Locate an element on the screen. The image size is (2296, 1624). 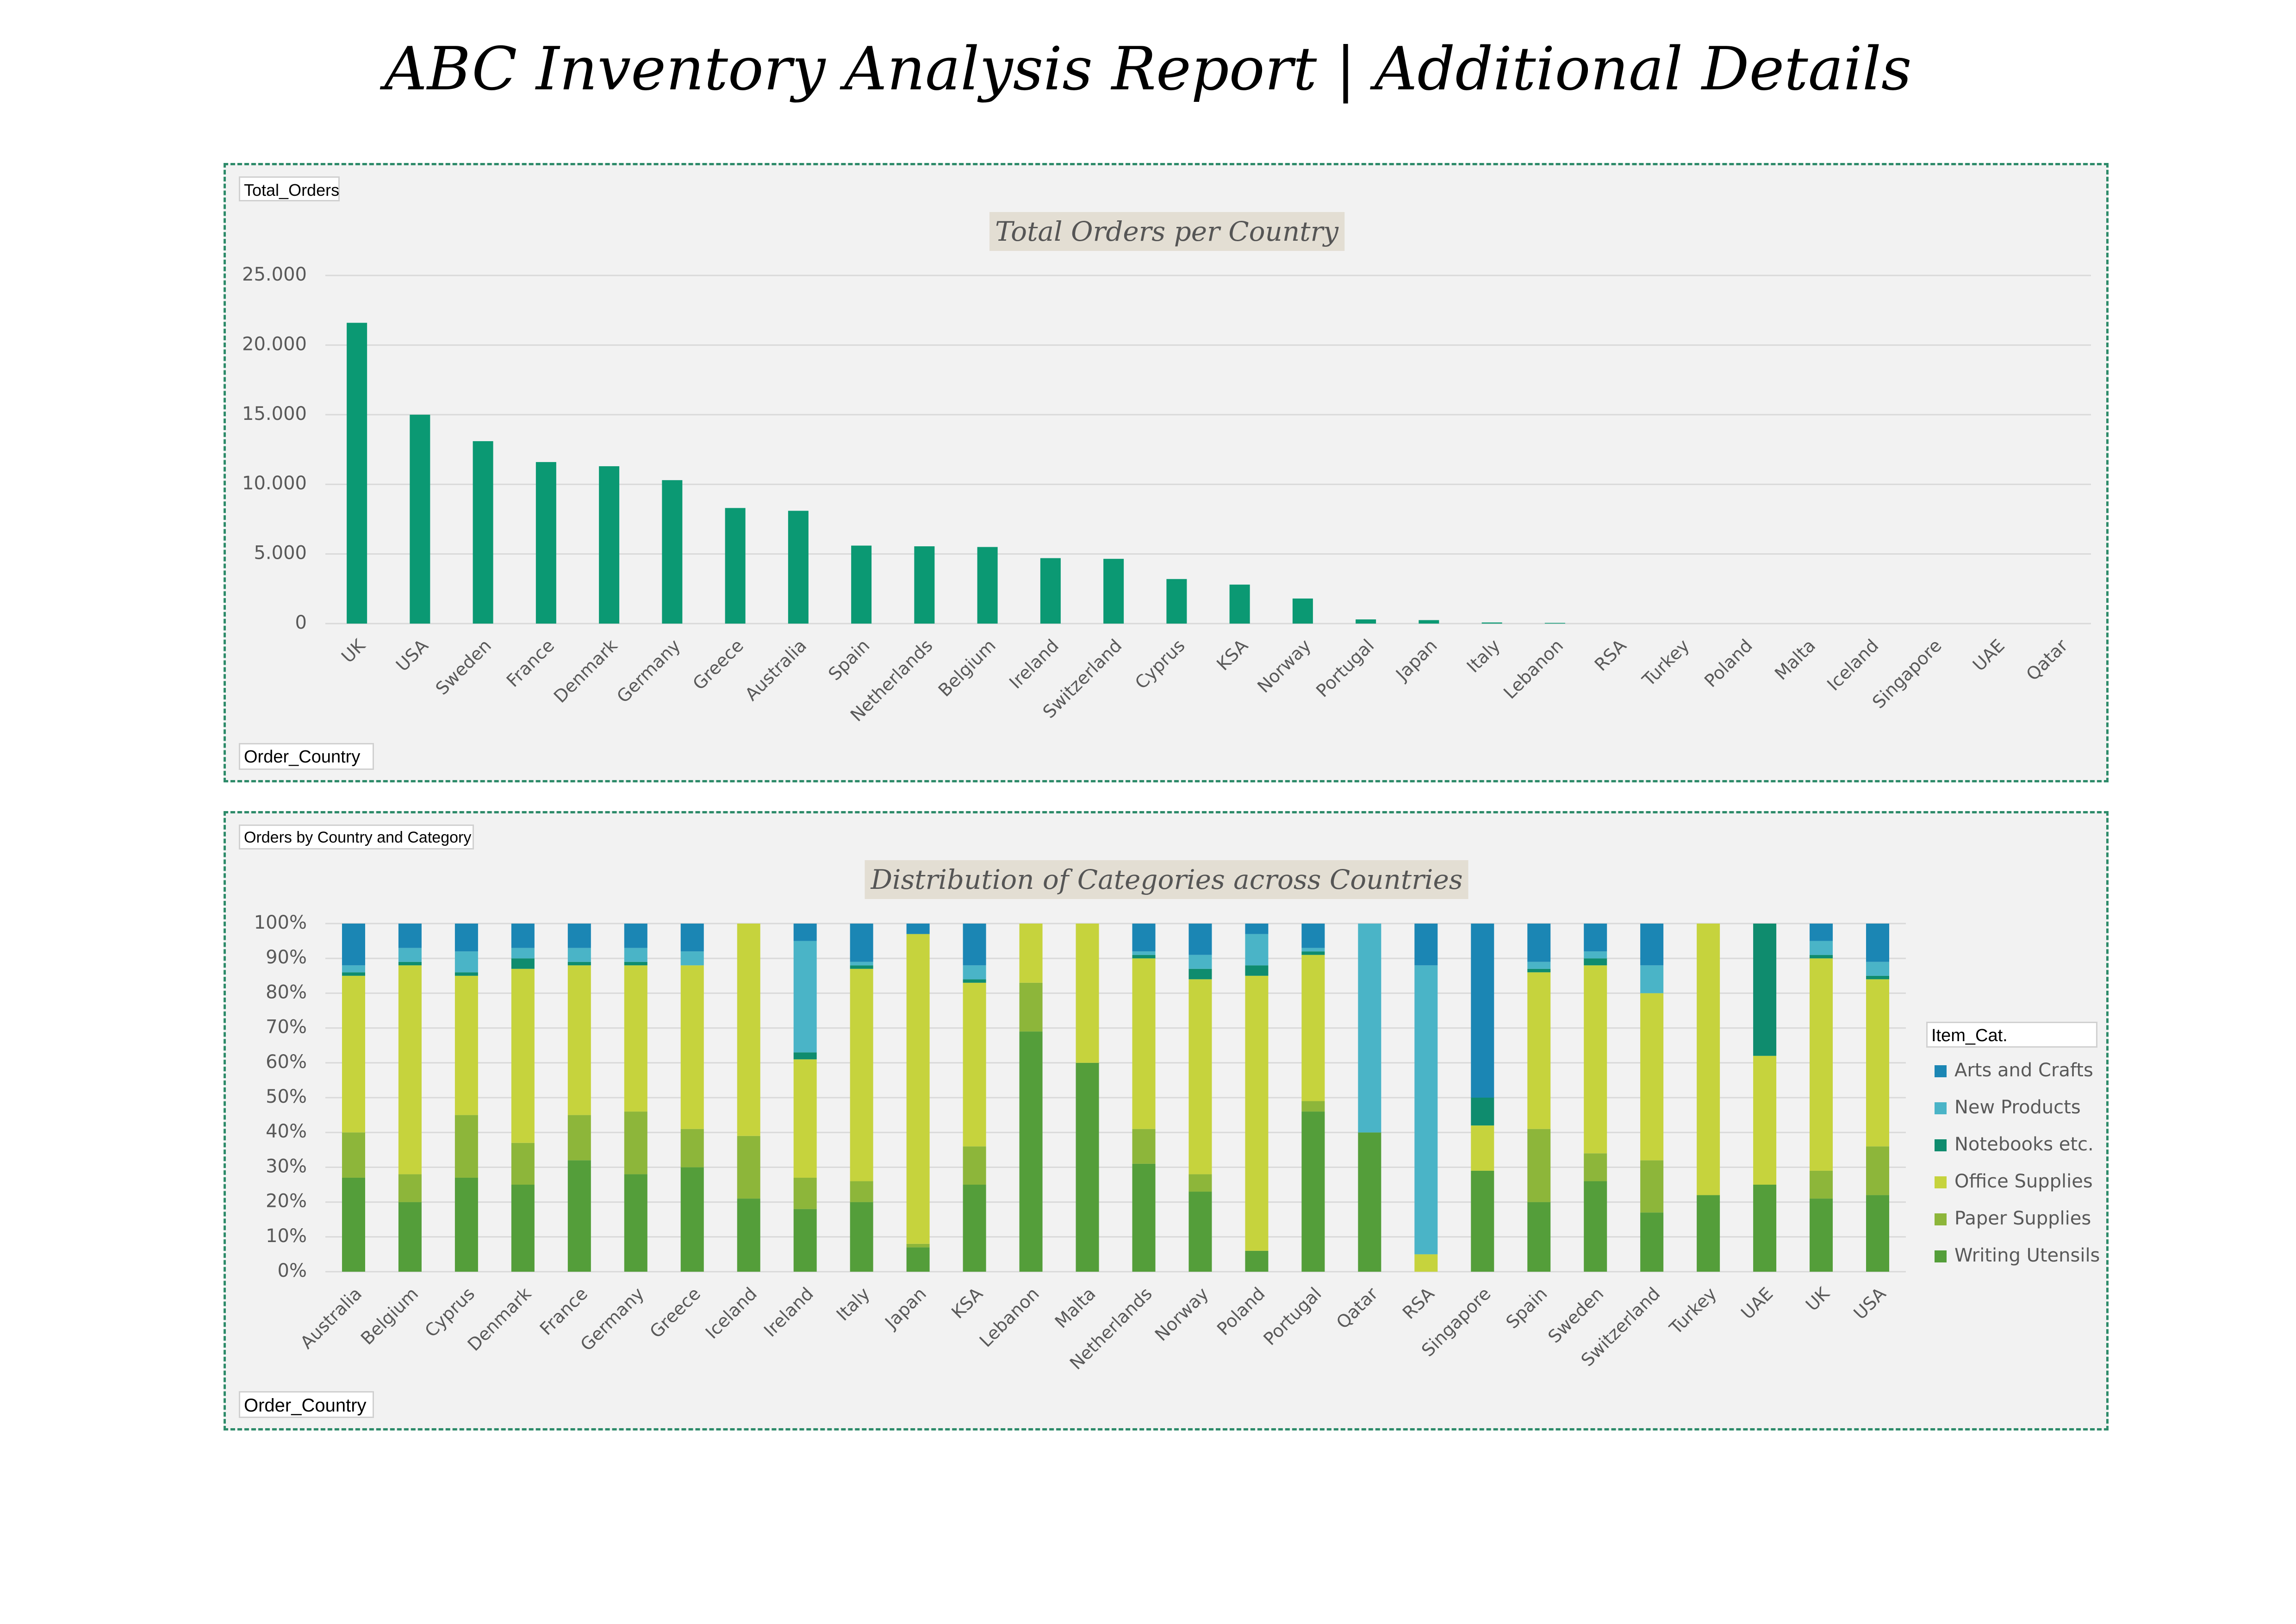
x-tick-label: Cyprus is located at coordinates (450, 1312).